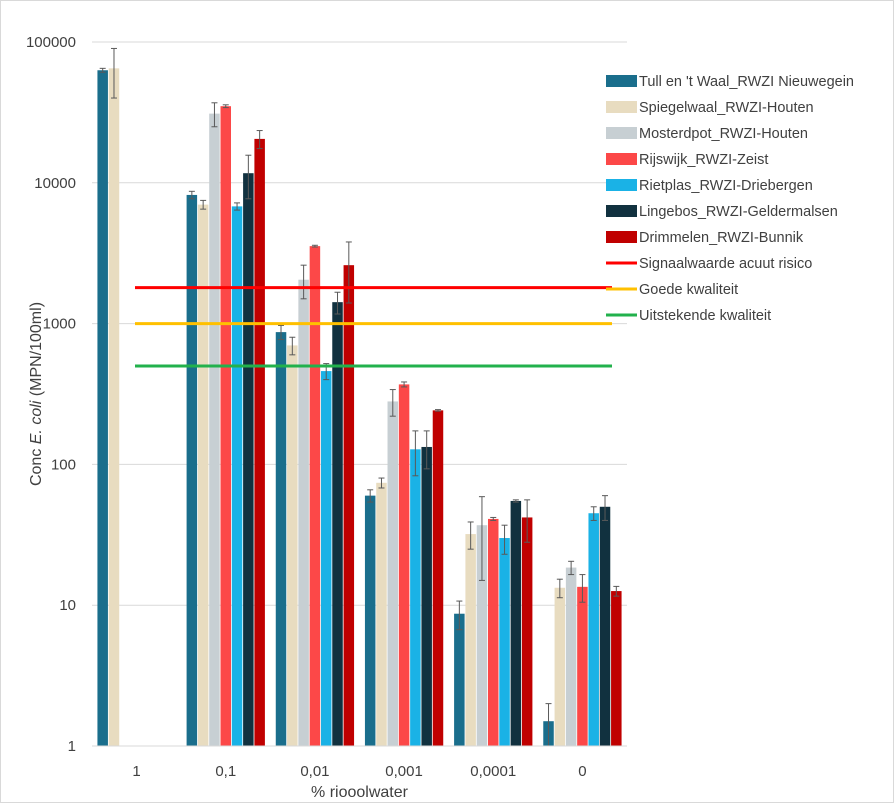 The image size is (894, 803). I want to click on x-tick-label: 0, so click(582, 771).